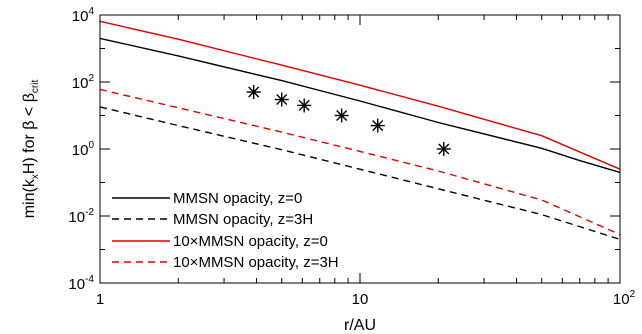 This screenshot has height=334, width=642. Describe the element at coordinates (29, 133) in the screenshot. I see `y-label-part-2: H) for β < β` at that location.